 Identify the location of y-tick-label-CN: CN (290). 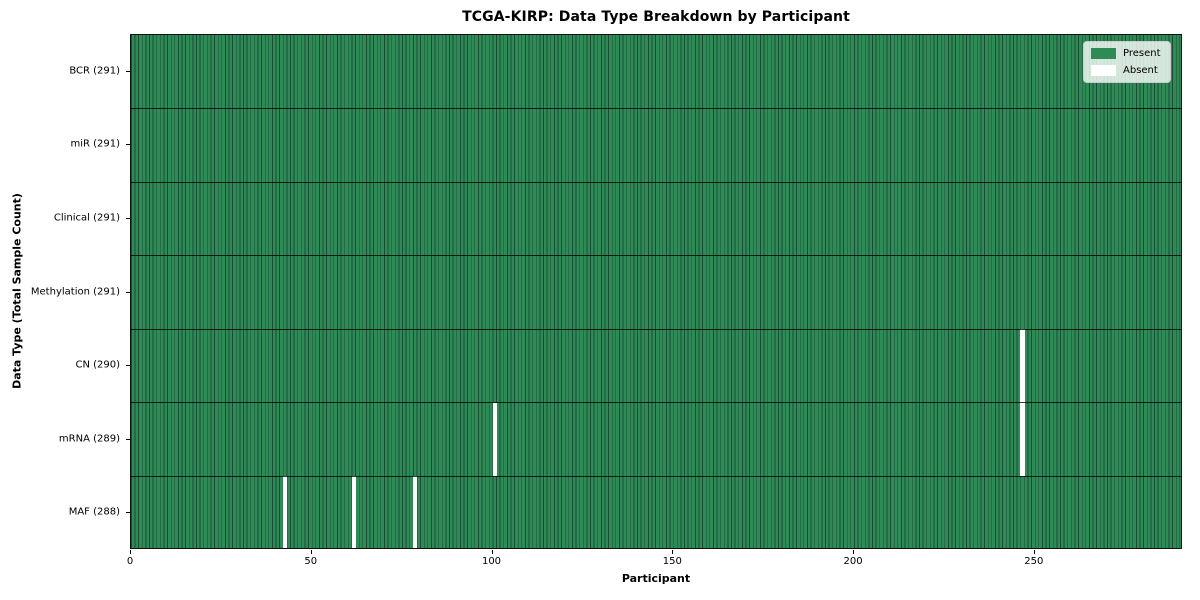
(97, 365).